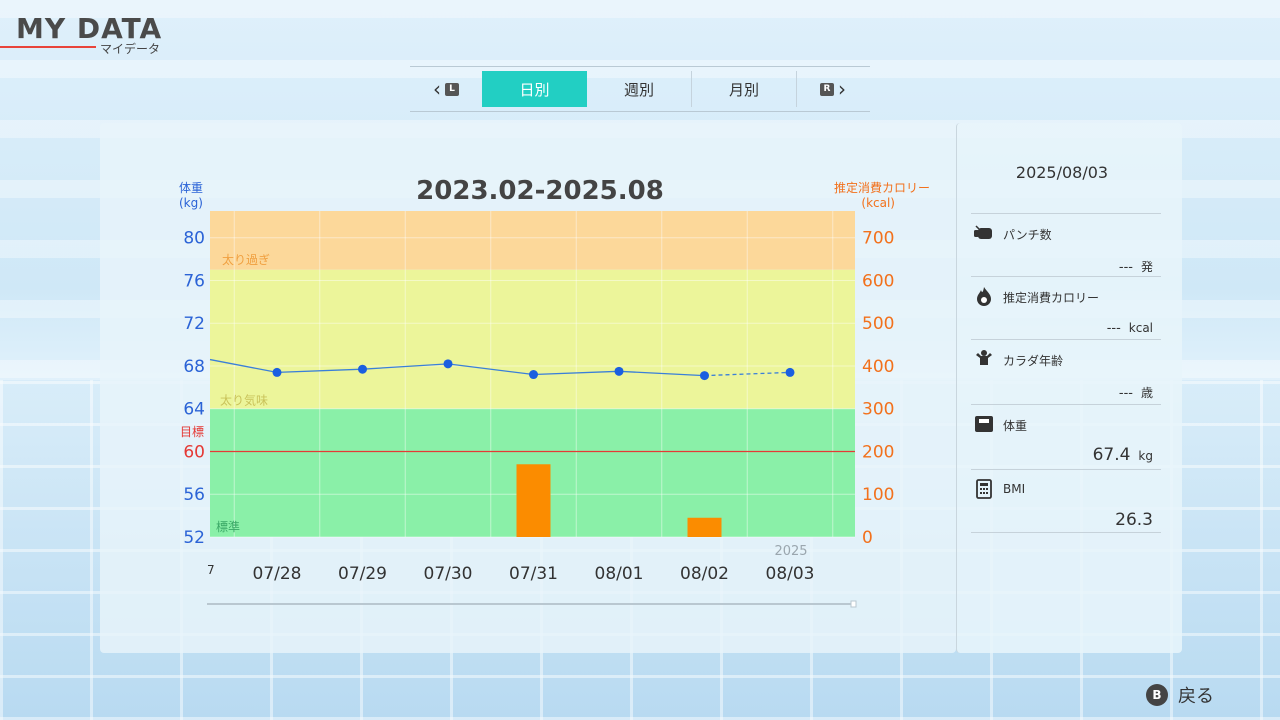 This screenshot has width=1280, height=720. I want to click on right-axis-title: 推定消費カロリー, so click(882, 187).